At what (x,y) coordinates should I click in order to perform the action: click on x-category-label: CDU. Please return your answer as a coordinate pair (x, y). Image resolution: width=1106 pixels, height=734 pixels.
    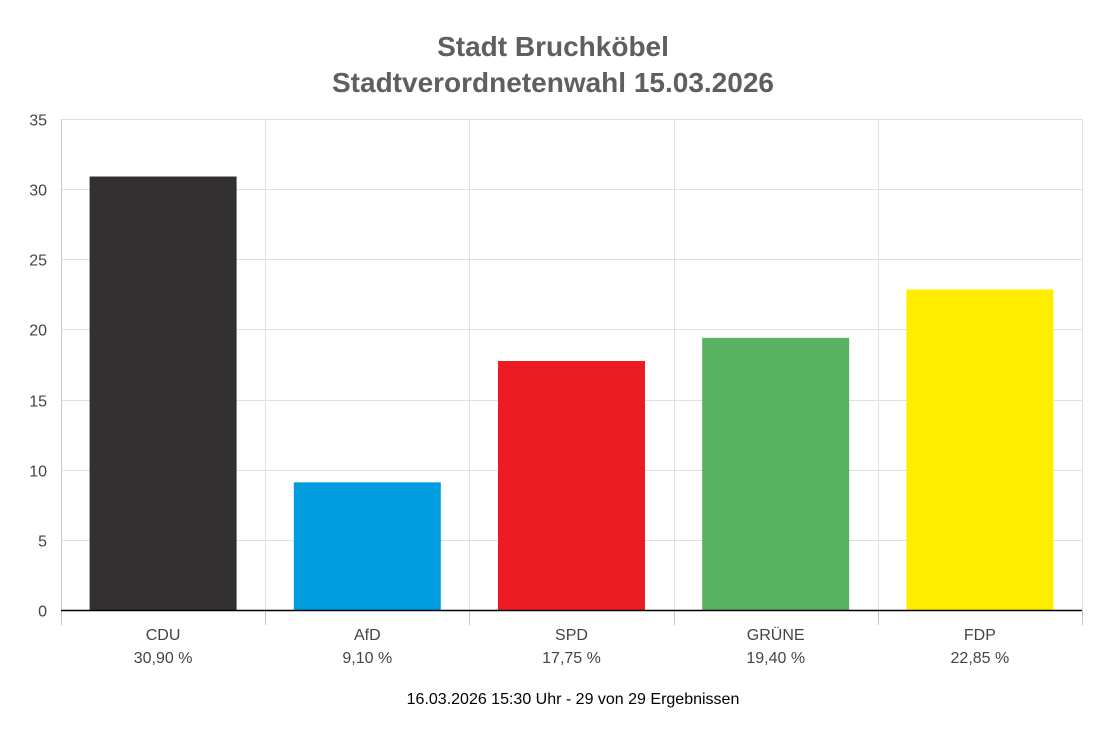
    Looking at the image, I should click on (163, 635).